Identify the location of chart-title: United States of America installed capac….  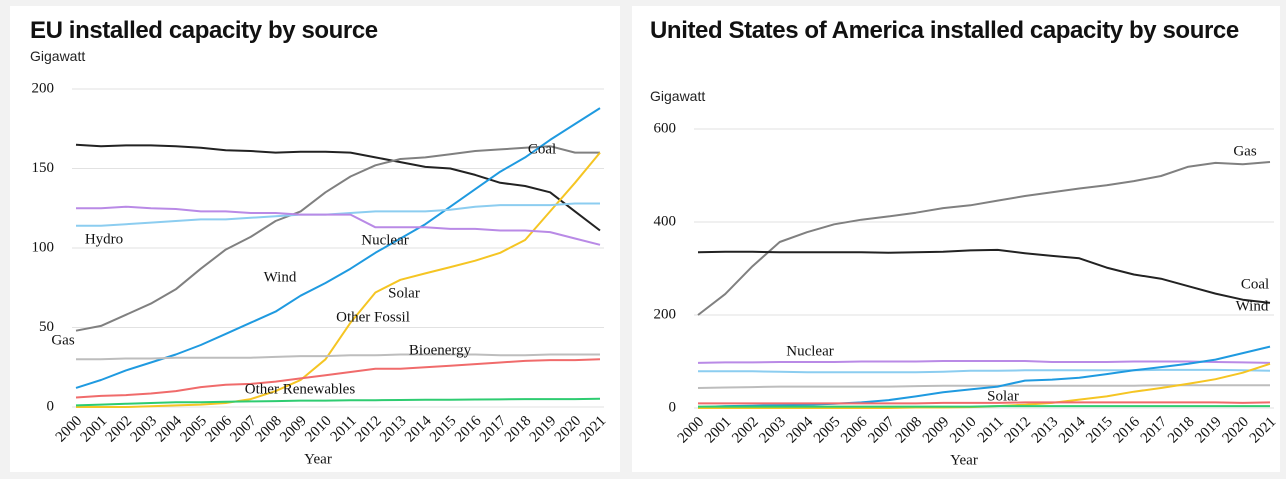
(944, 30).